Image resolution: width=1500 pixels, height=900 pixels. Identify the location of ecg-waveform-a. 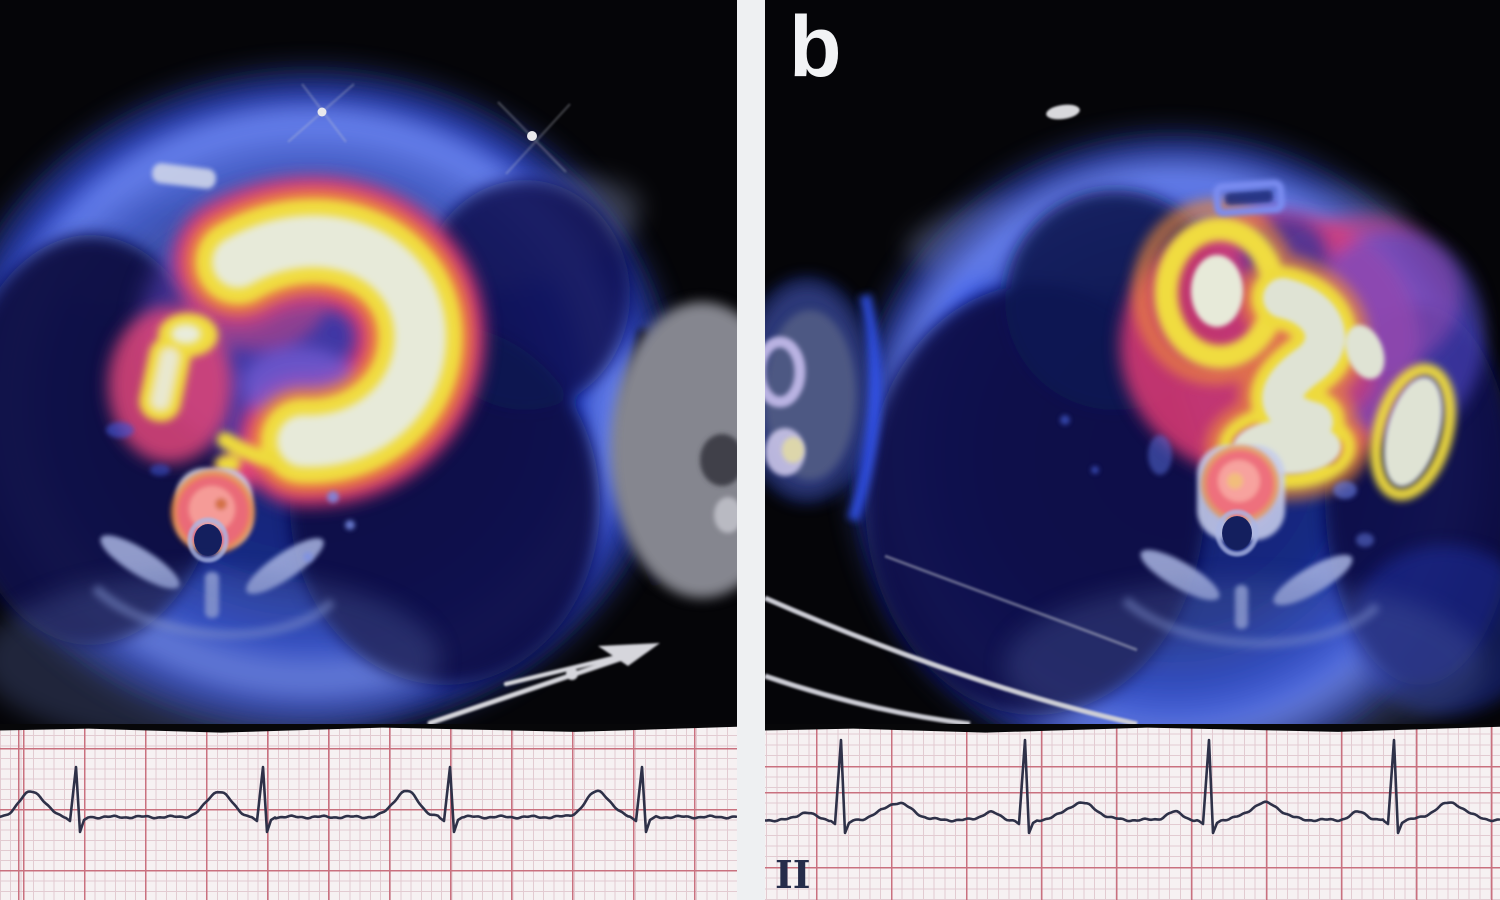
(368, 799).